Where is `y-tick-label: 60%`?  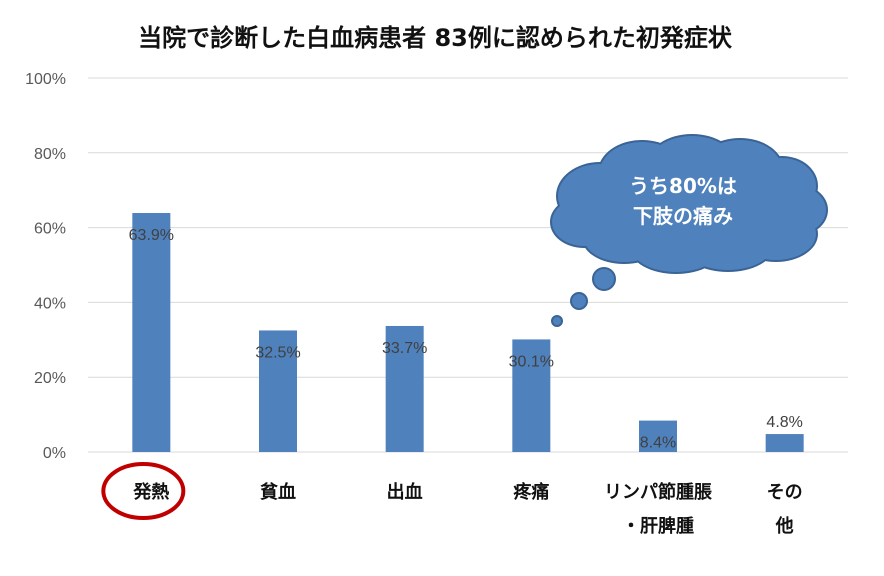 y-tick-label: 60% is located at coordinates (50, 229).